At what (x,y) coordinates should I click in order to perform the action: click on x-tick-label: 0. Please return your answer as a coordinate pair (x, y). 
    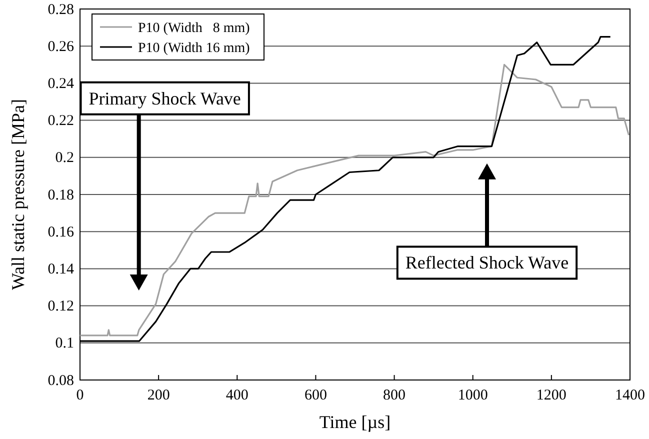
    Looking at the image, I should click on (80, 396).